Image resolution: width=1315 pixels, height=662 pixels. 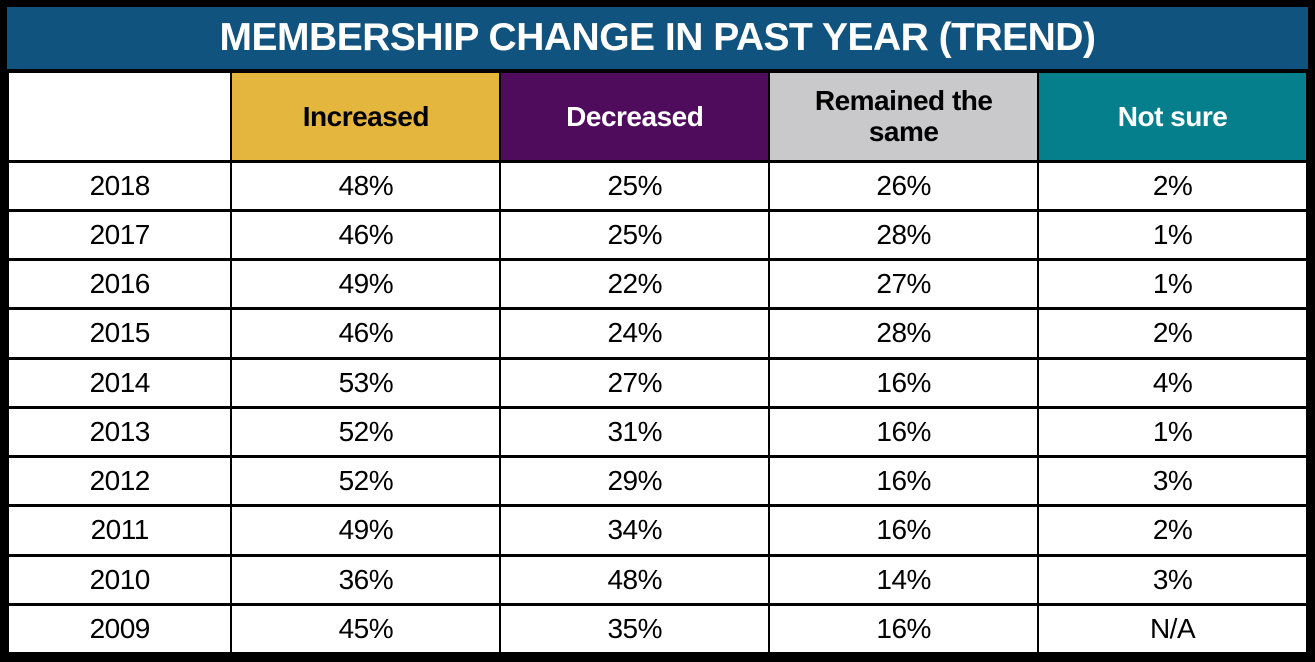 What do you see at coordinates (366, 629) in the screenshot?
I see `value-cell: 45%` at bounding box center [366, 629].